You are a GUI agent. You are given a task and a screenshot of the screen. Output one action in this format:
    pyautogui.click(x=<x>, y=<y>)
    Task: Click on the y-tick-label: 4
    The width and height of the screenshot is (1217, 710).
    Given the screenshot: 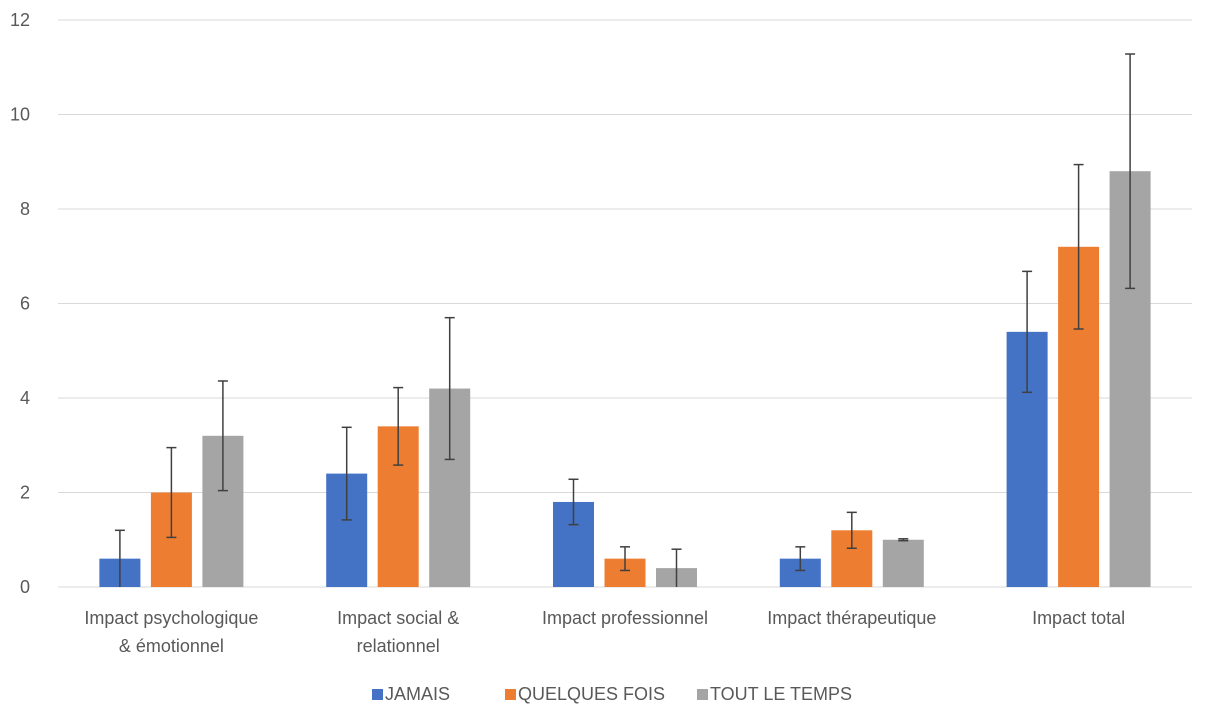 What is the action you would take?
    pyautogui.click(x=25, y=398)
    